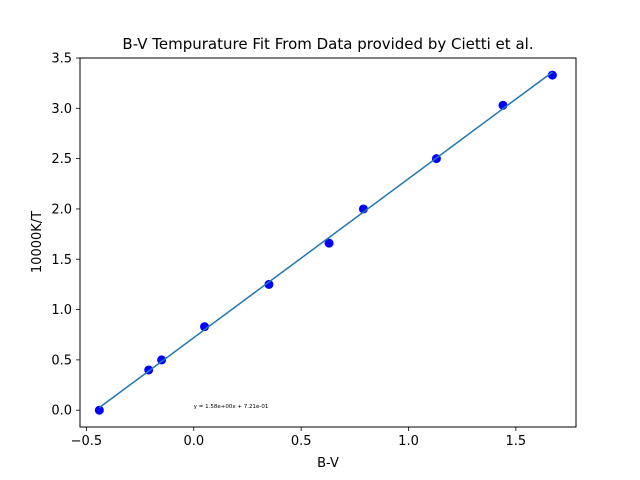  What do you see at coordinates (516, 441) in the screenshot?
I see `x-tick-label: 1.5` at bounding box center [516, 441].